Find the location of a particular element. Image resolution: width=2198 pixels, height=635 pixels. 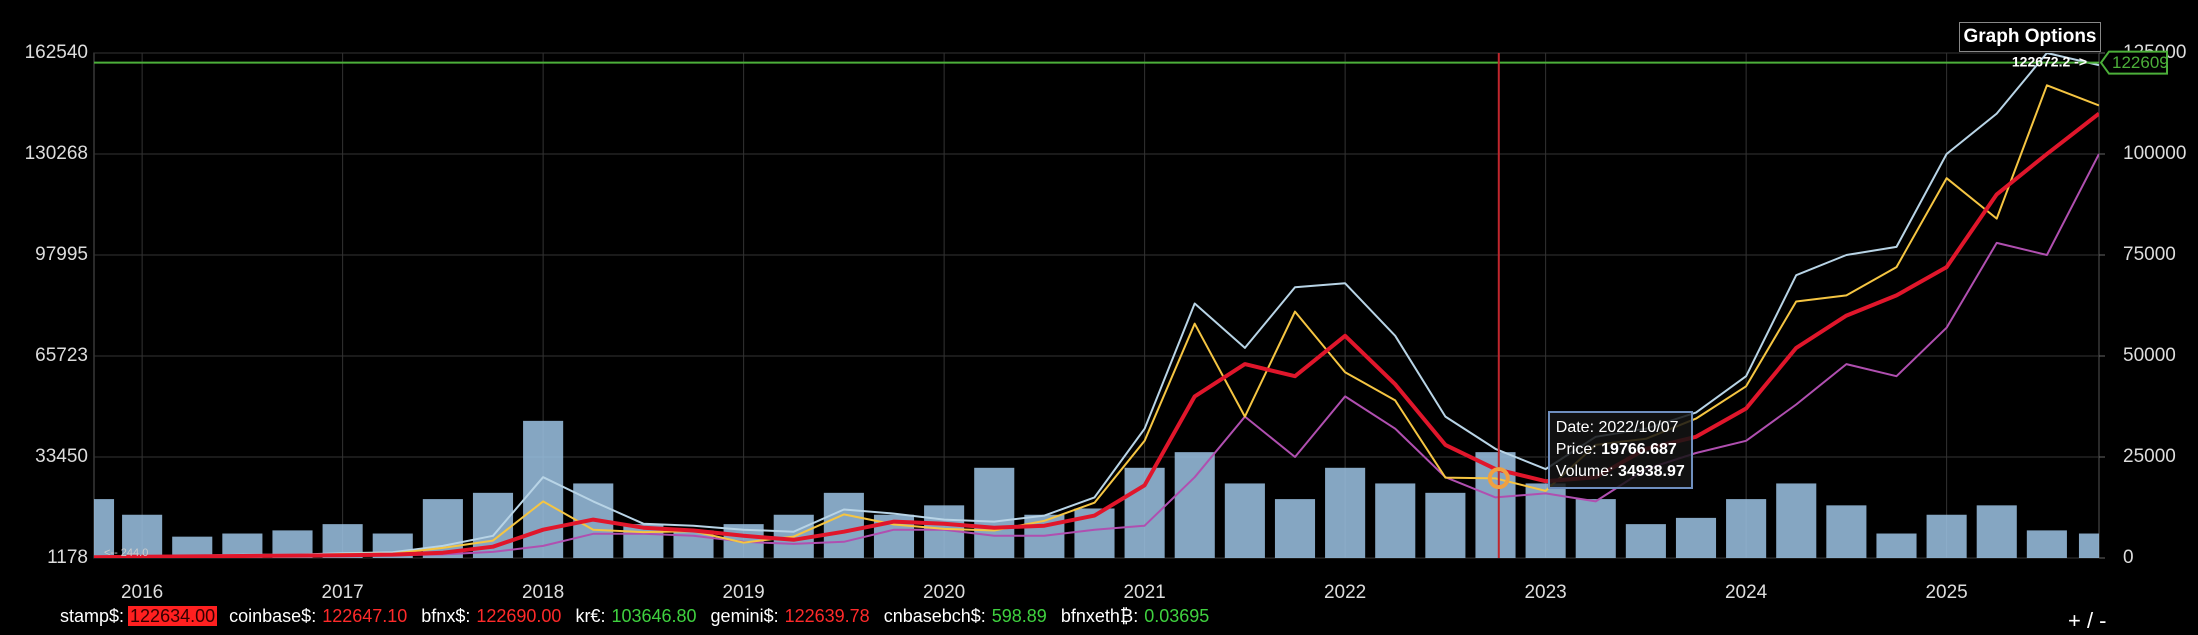

x-tick-label: 2024 is located at coordinates (1746, 591).